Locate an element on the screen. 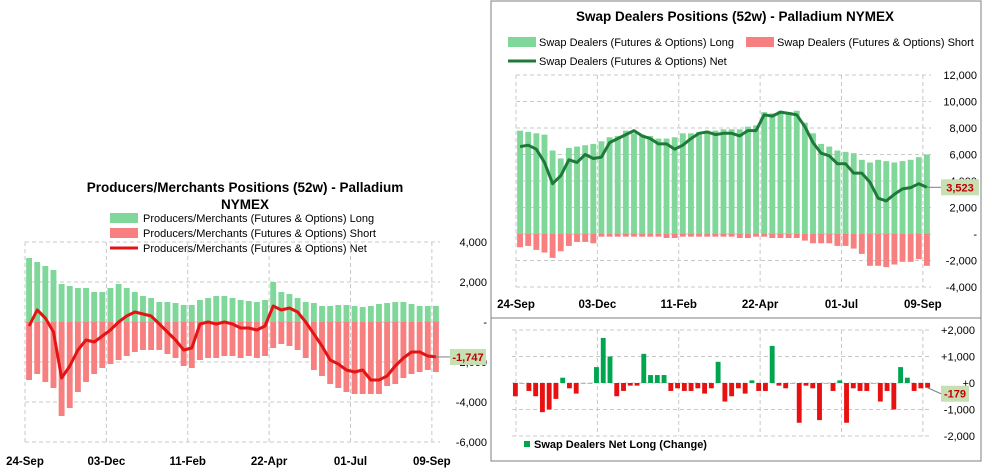 The width and height of the screenshot is (984, 469). y-tick-label: 2,000 is located at coordinates (963, 209).